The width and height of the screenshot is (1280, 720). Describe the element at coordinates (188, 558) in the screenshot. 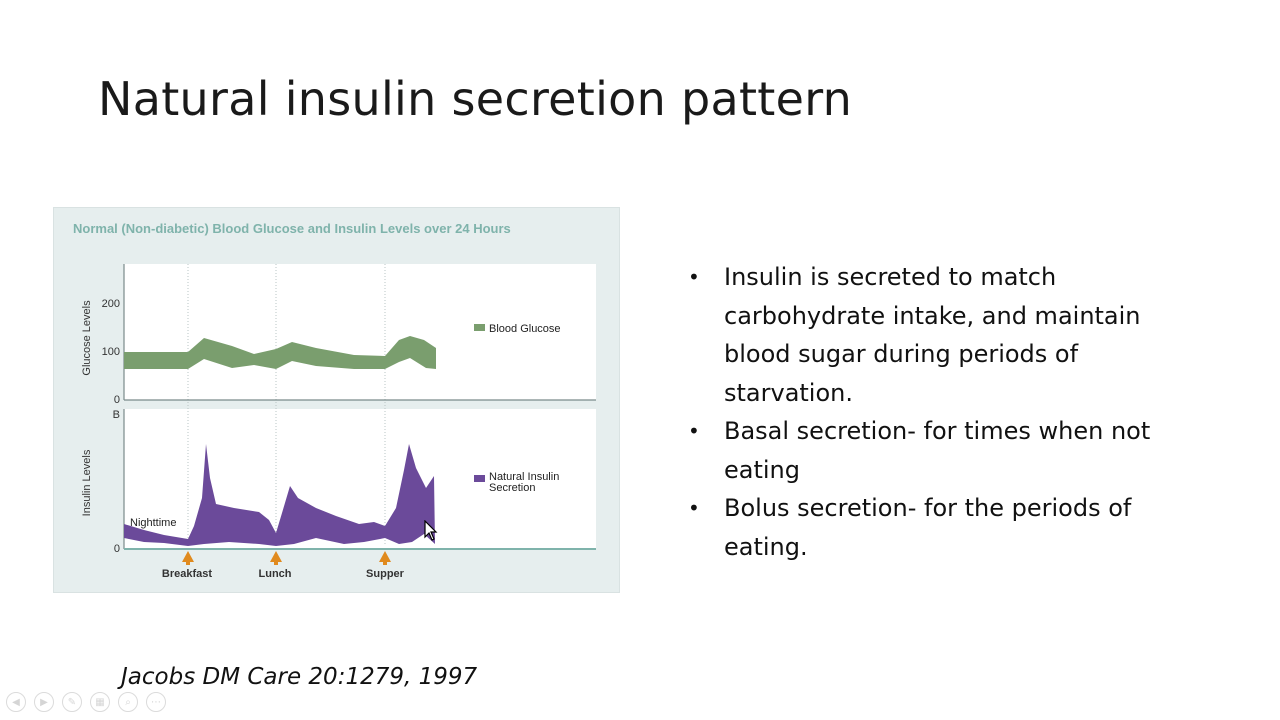

I see `breakfast-arrow-icon` at that location.